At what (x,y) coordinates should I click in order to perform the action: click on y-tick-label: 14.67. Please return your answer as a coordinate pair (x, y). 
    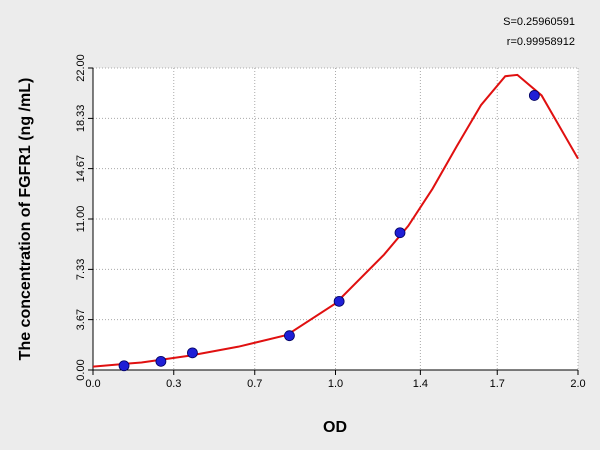
    Looking at the image, I should click on (81, 169).